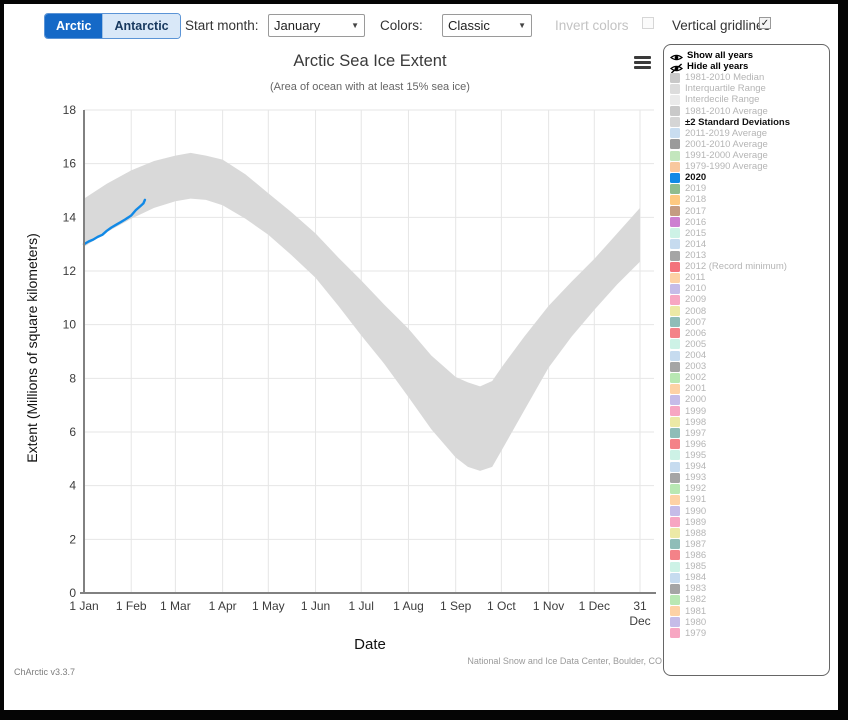  Describe the element at coordinates (141, 26) in the screenshot. I see `antarctic-button: Antarctic` at that location.